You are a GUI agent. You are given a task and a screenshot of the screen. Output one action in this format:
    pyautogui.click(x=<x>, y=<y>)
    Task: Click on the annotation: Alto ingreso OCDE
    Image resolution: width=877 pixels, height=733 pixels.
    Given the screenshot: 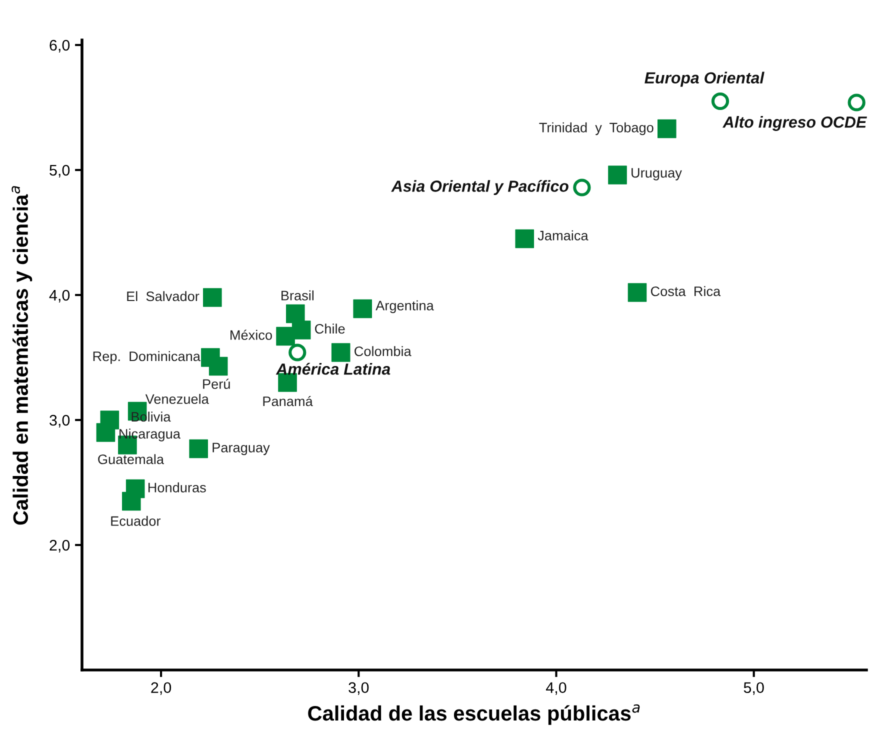 What is the action you would take?
    pyautogui.click(x=794, y=123)
    